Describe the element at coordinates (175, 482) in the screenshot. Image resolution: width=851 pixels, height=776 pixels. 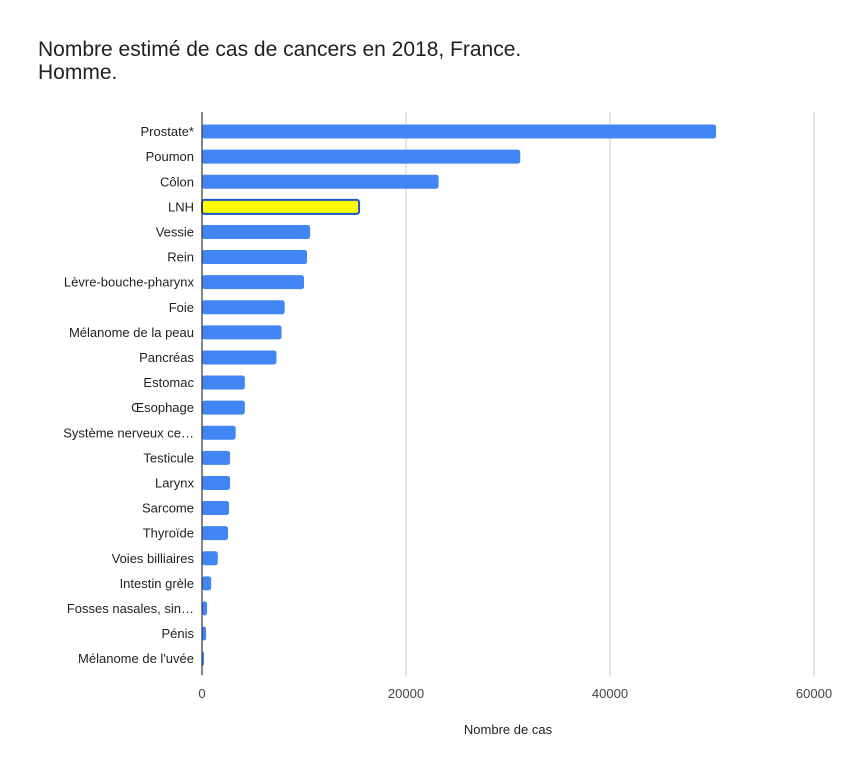
I see `category-label: Larynx` at that location.